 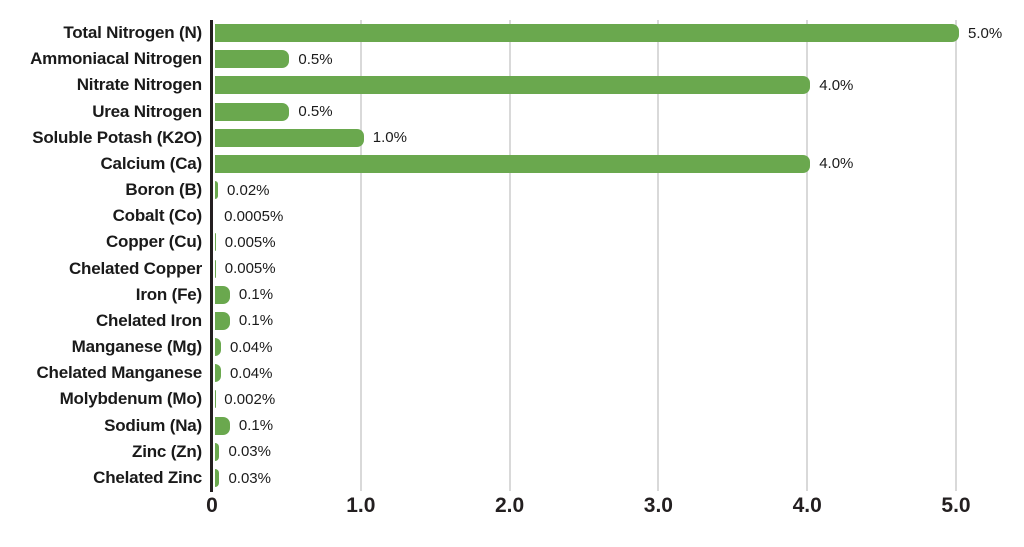 I want to click on chart-row: Soluble Potash (K2O) 1.0%, so click(x=512, y=138).